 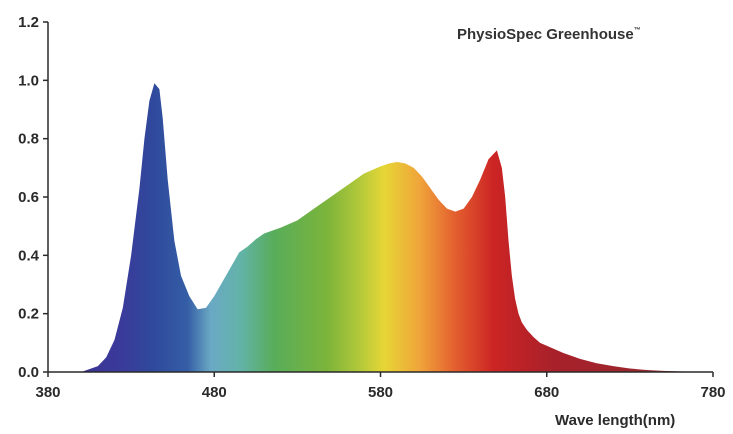 I want to click on y-axis-ticks: 0.0 0.2 0.4 0.6 0.8 1.0 1.2, so click(x=33, y=197).